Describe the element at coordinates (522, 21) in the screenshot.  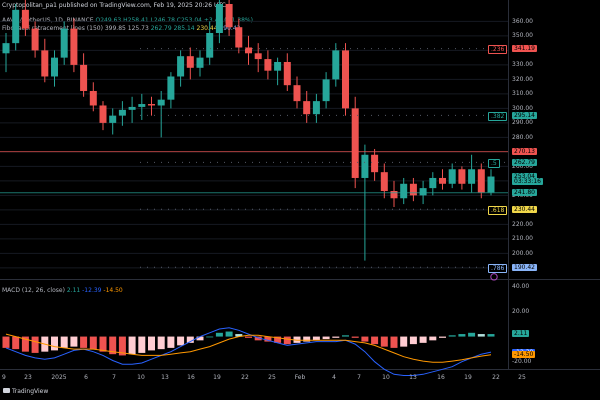
I see `price-axis-label: 360.00` at that location.